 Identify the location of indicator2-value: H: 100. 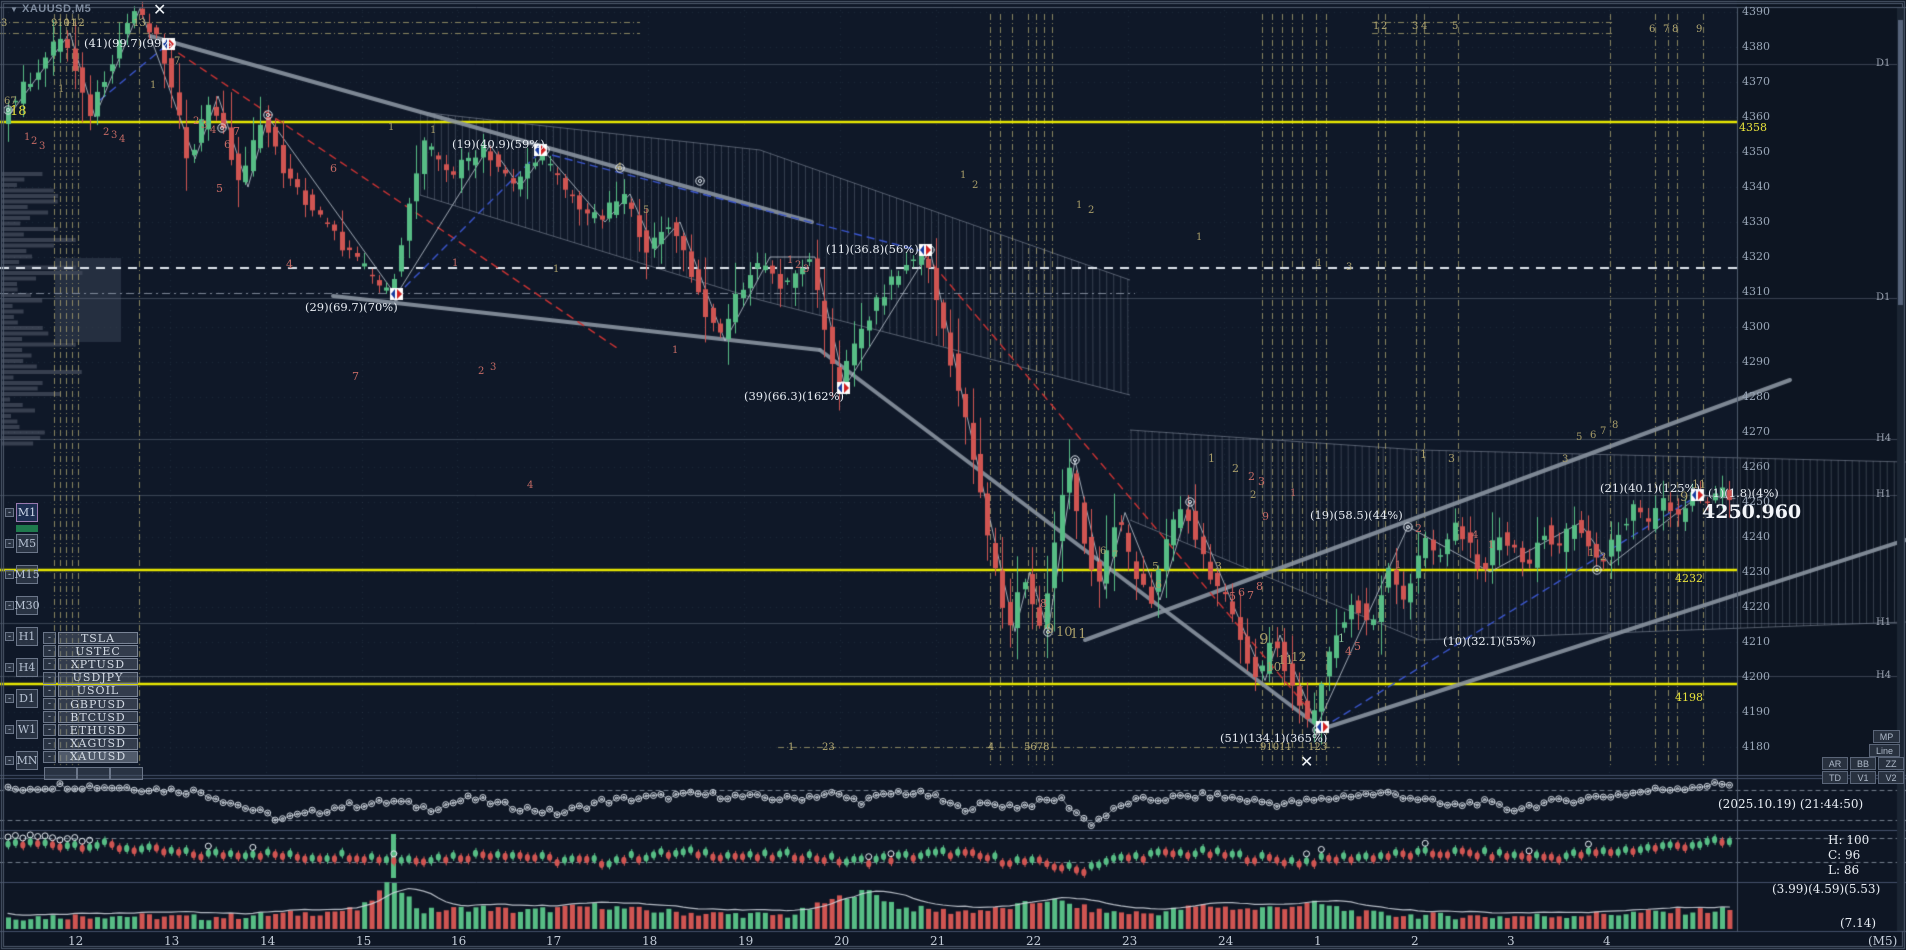
(1849, 840).